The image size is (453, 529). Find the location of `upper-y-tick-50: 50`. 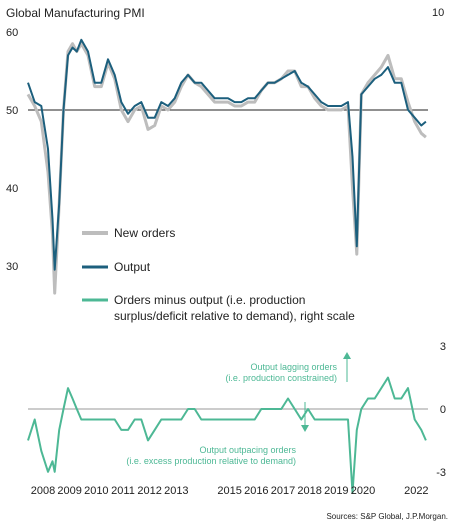

upper-y-tick-50: 50 is located at coordinates (12, 111).